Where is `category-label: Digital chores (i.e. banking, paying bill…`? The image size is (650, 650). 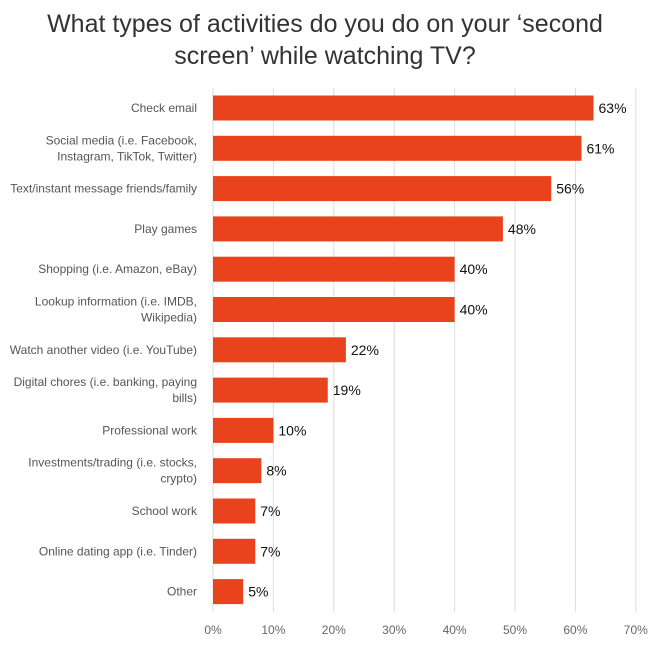 category-label: Digital chores (i.e. banking, paying bill… is located at coordinates (105, 390).